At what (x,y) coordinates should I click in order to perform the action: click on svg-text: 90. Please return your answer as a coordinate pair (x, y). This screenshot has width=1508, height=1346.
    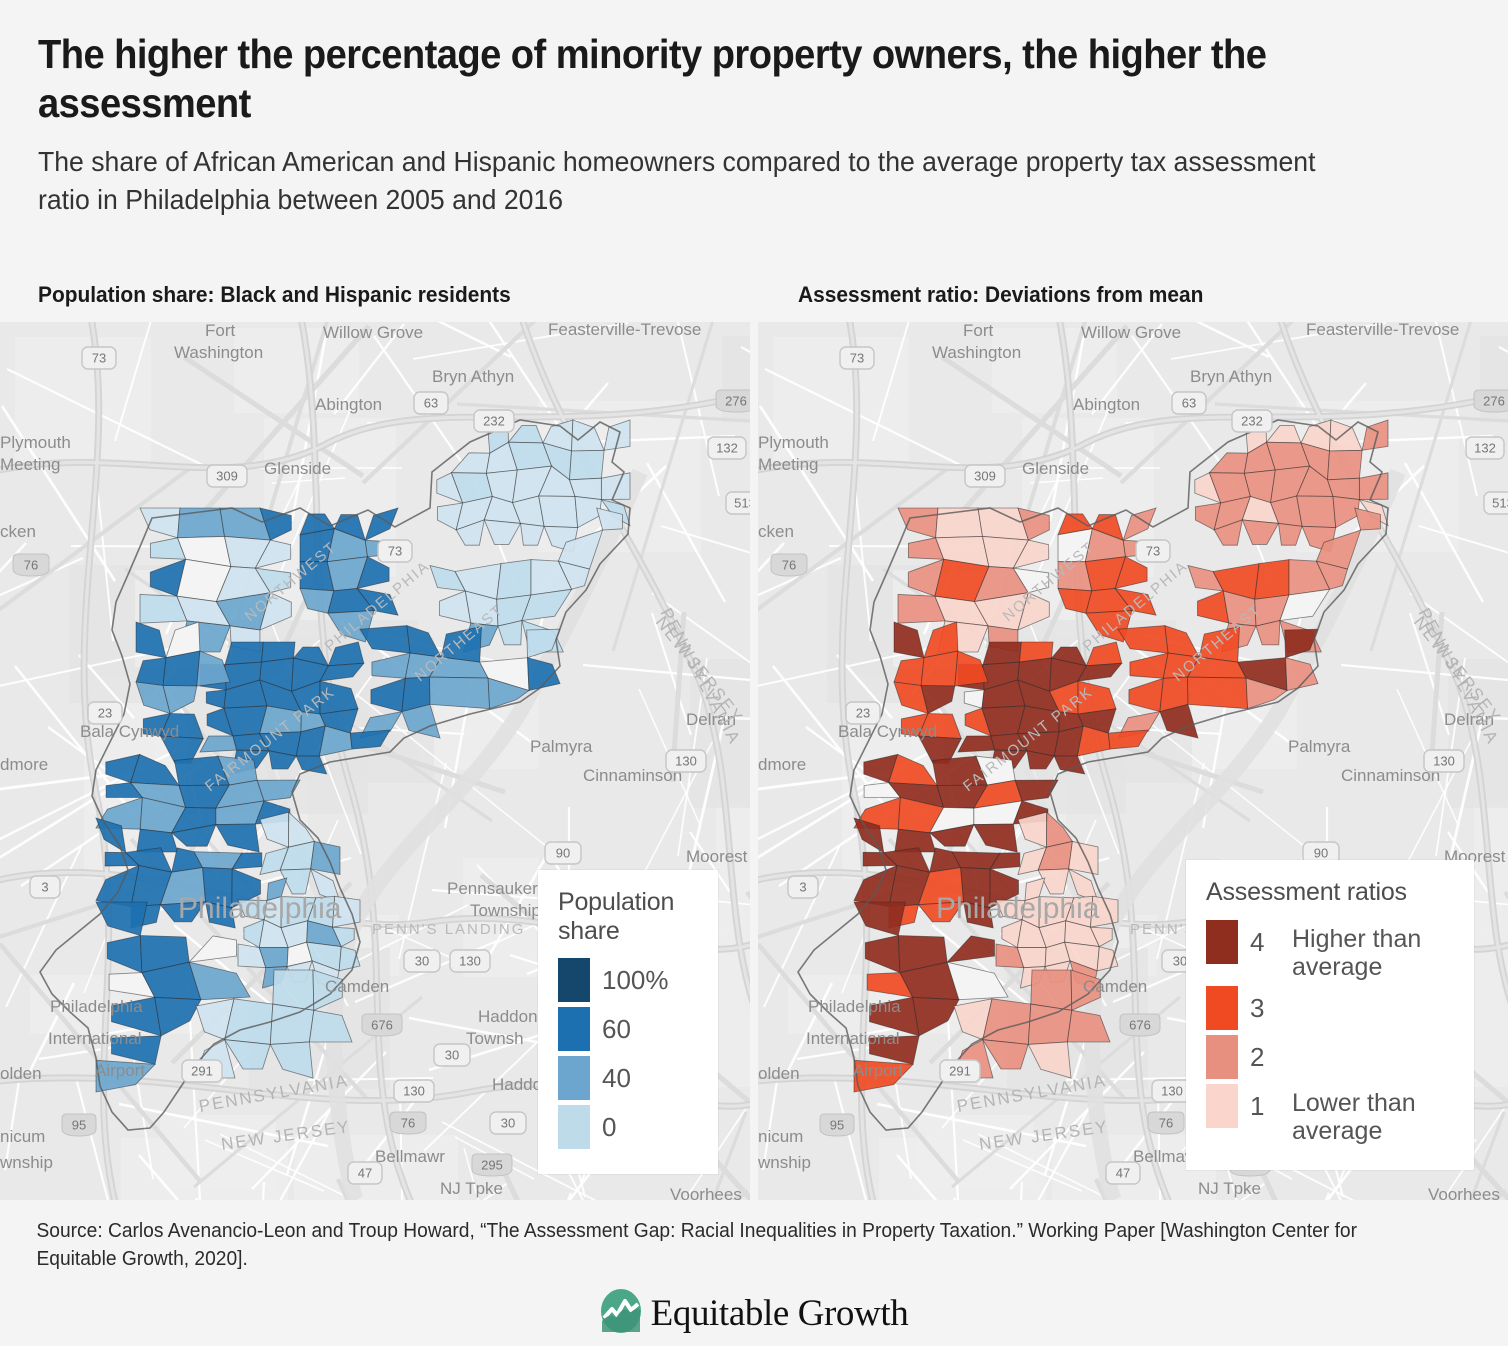
    Looking at the image, I should click on (563, 853).